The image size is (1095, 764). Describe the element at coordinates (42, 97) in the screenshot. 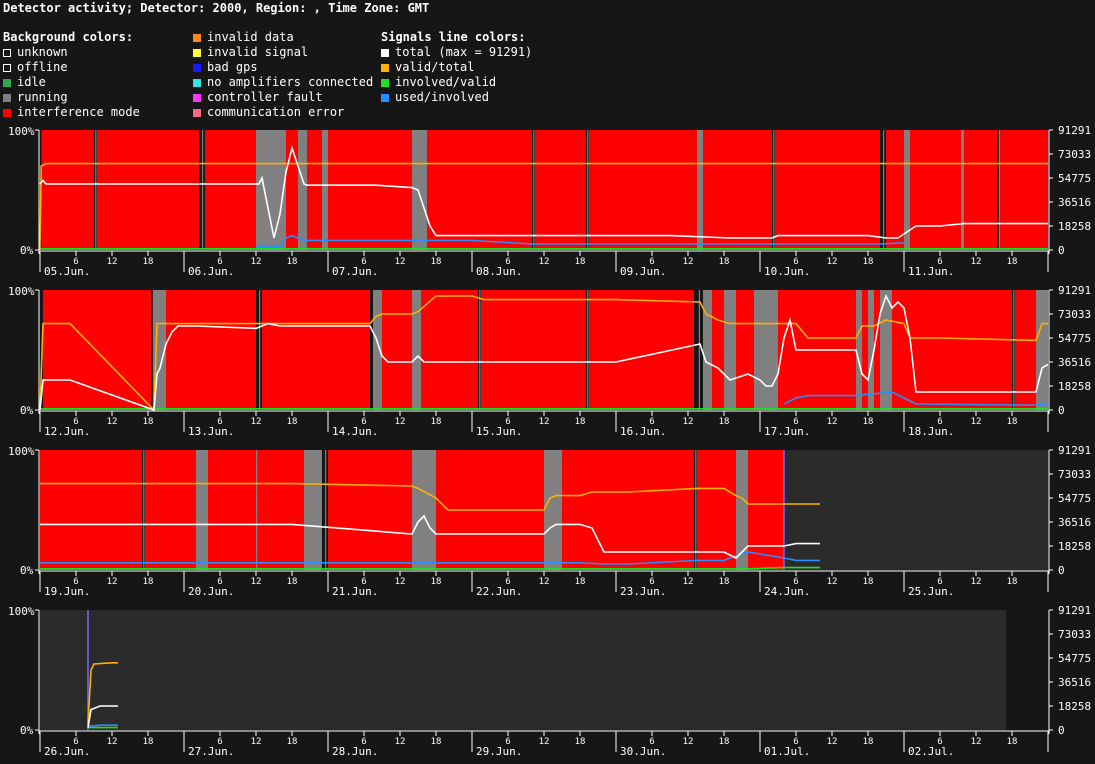

I see `legend-label: running` at that location.